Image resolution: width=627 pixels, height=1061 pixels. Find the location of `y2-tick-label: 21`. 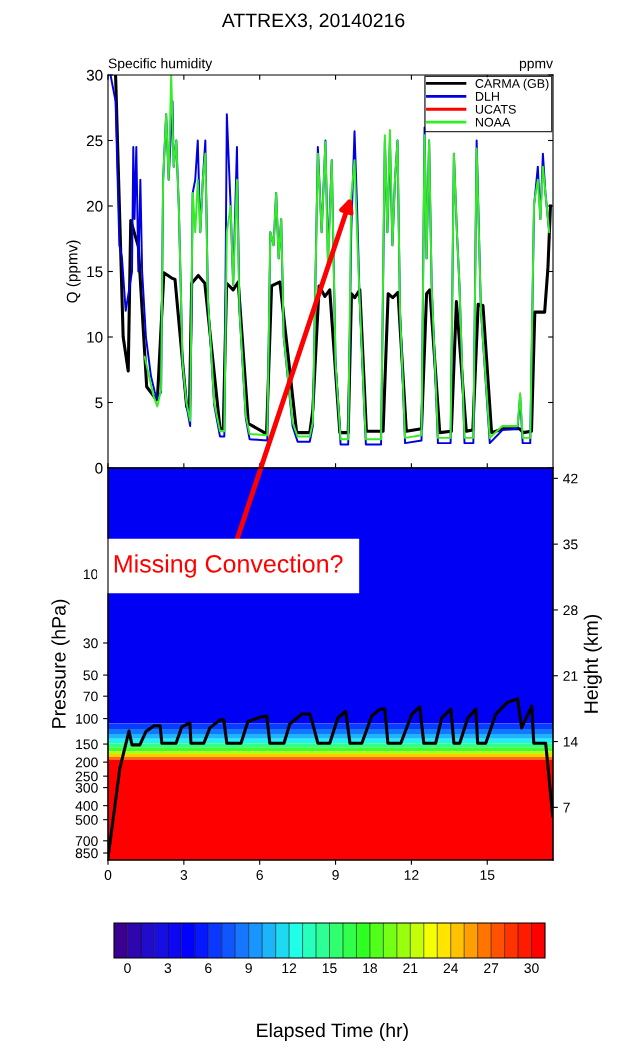

y2-tick-label: 21 is located at coordinates (570, 676).